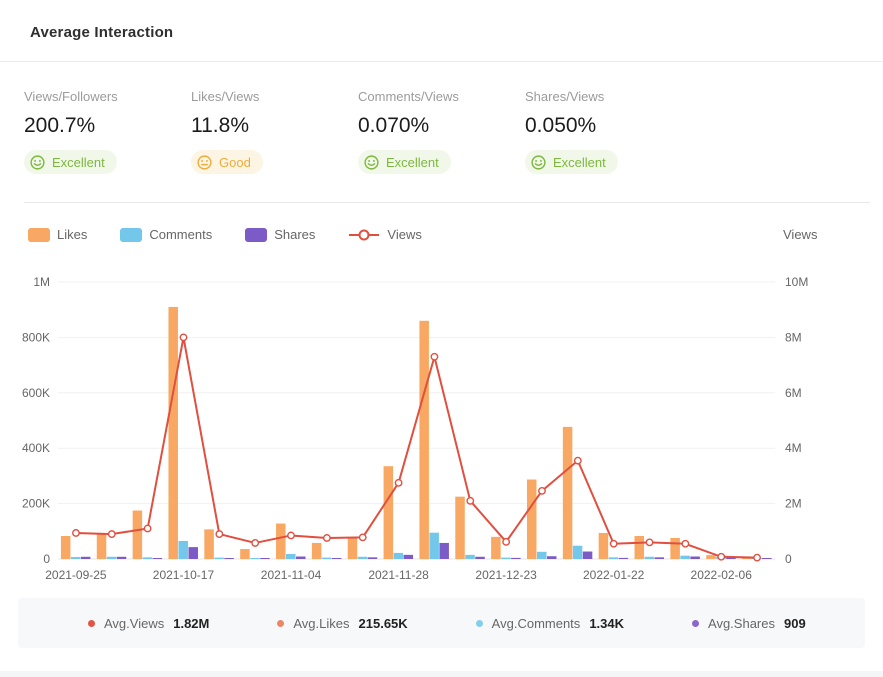  What do you see at coordinates (796, 282) in the screenshot?
I see `svg-text: 10M` at bounding box center [796, 282].